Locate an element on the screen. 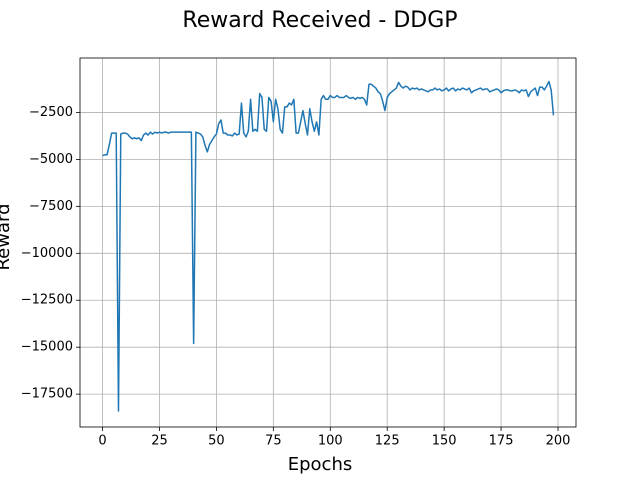  x-axis-label: Epochs is located at coordinates (320, 464).